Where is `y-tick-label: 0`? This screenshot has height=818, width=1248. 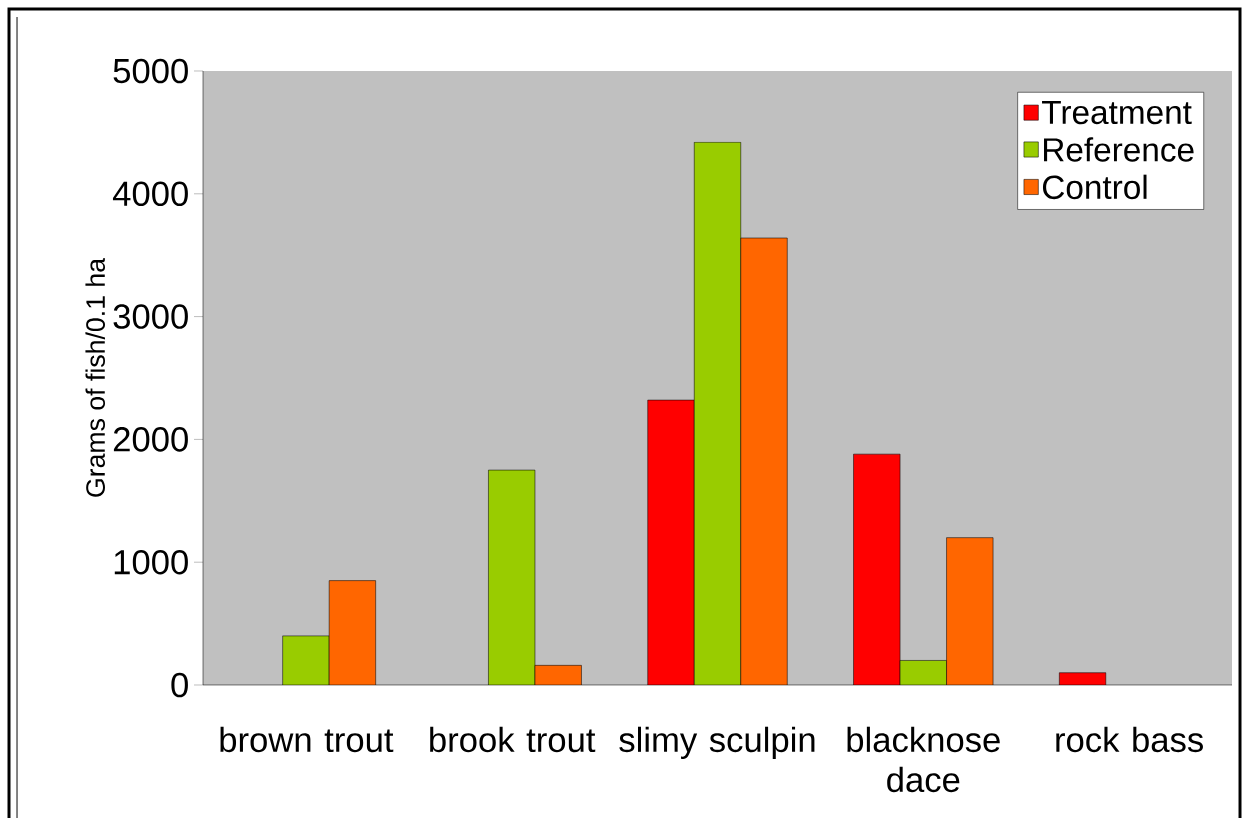
y-tick-label: 0 is located at coordinates (179, 685).